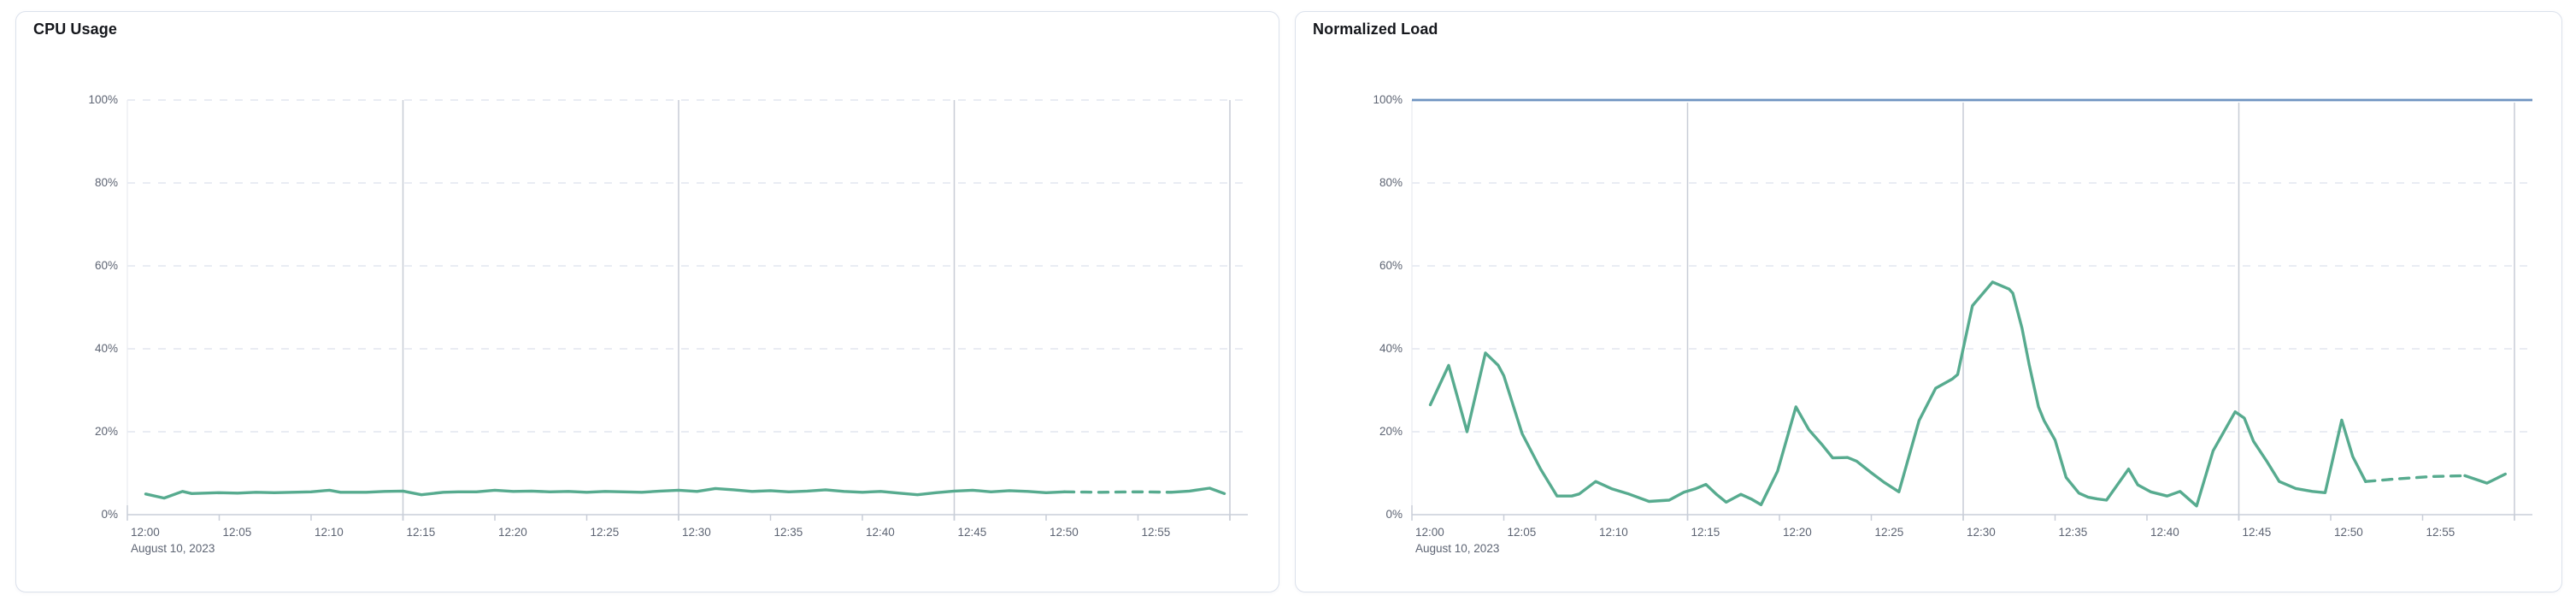 The image size is (2576, 607). What do you see at coordinates (75, 29) in the screenshot?
I see `cpu-usage-panel-title: CPU Usage` at bounding box center [75, 29].